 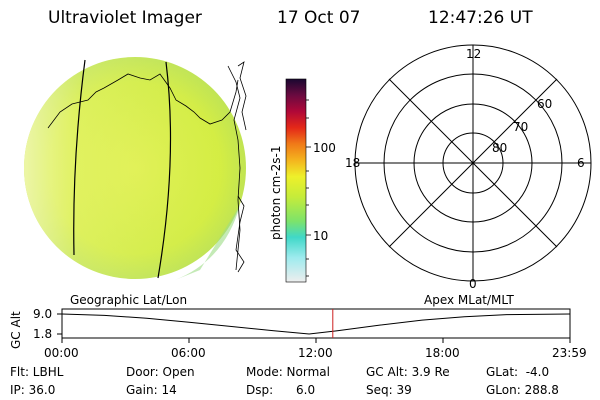 What do you see at coordinates (545, 104) in the screenshot?
I see `polar-lat-label: 60` at bounding box center [545, 104].